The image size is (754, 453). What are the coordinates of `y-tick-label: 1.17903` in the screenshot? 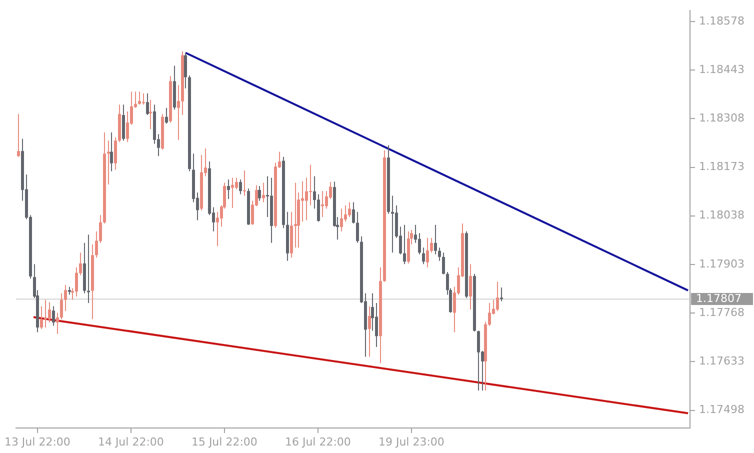 It's located at (721, 263).